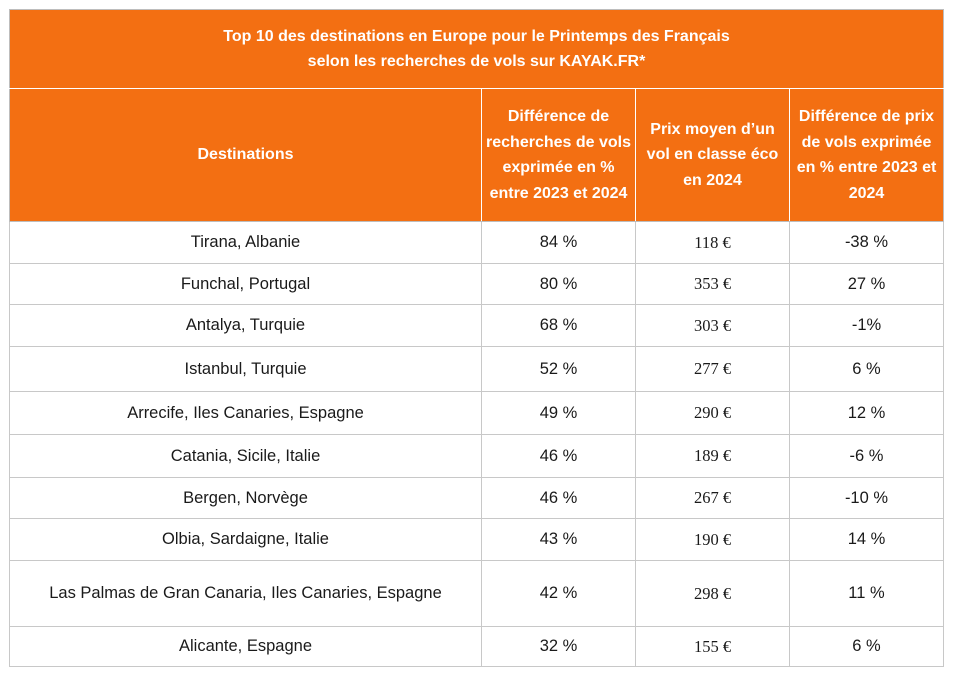 The width and height of the screenshot is (955, 677). I want to click on price-diff-cell: 27 %, so click(866, 284).